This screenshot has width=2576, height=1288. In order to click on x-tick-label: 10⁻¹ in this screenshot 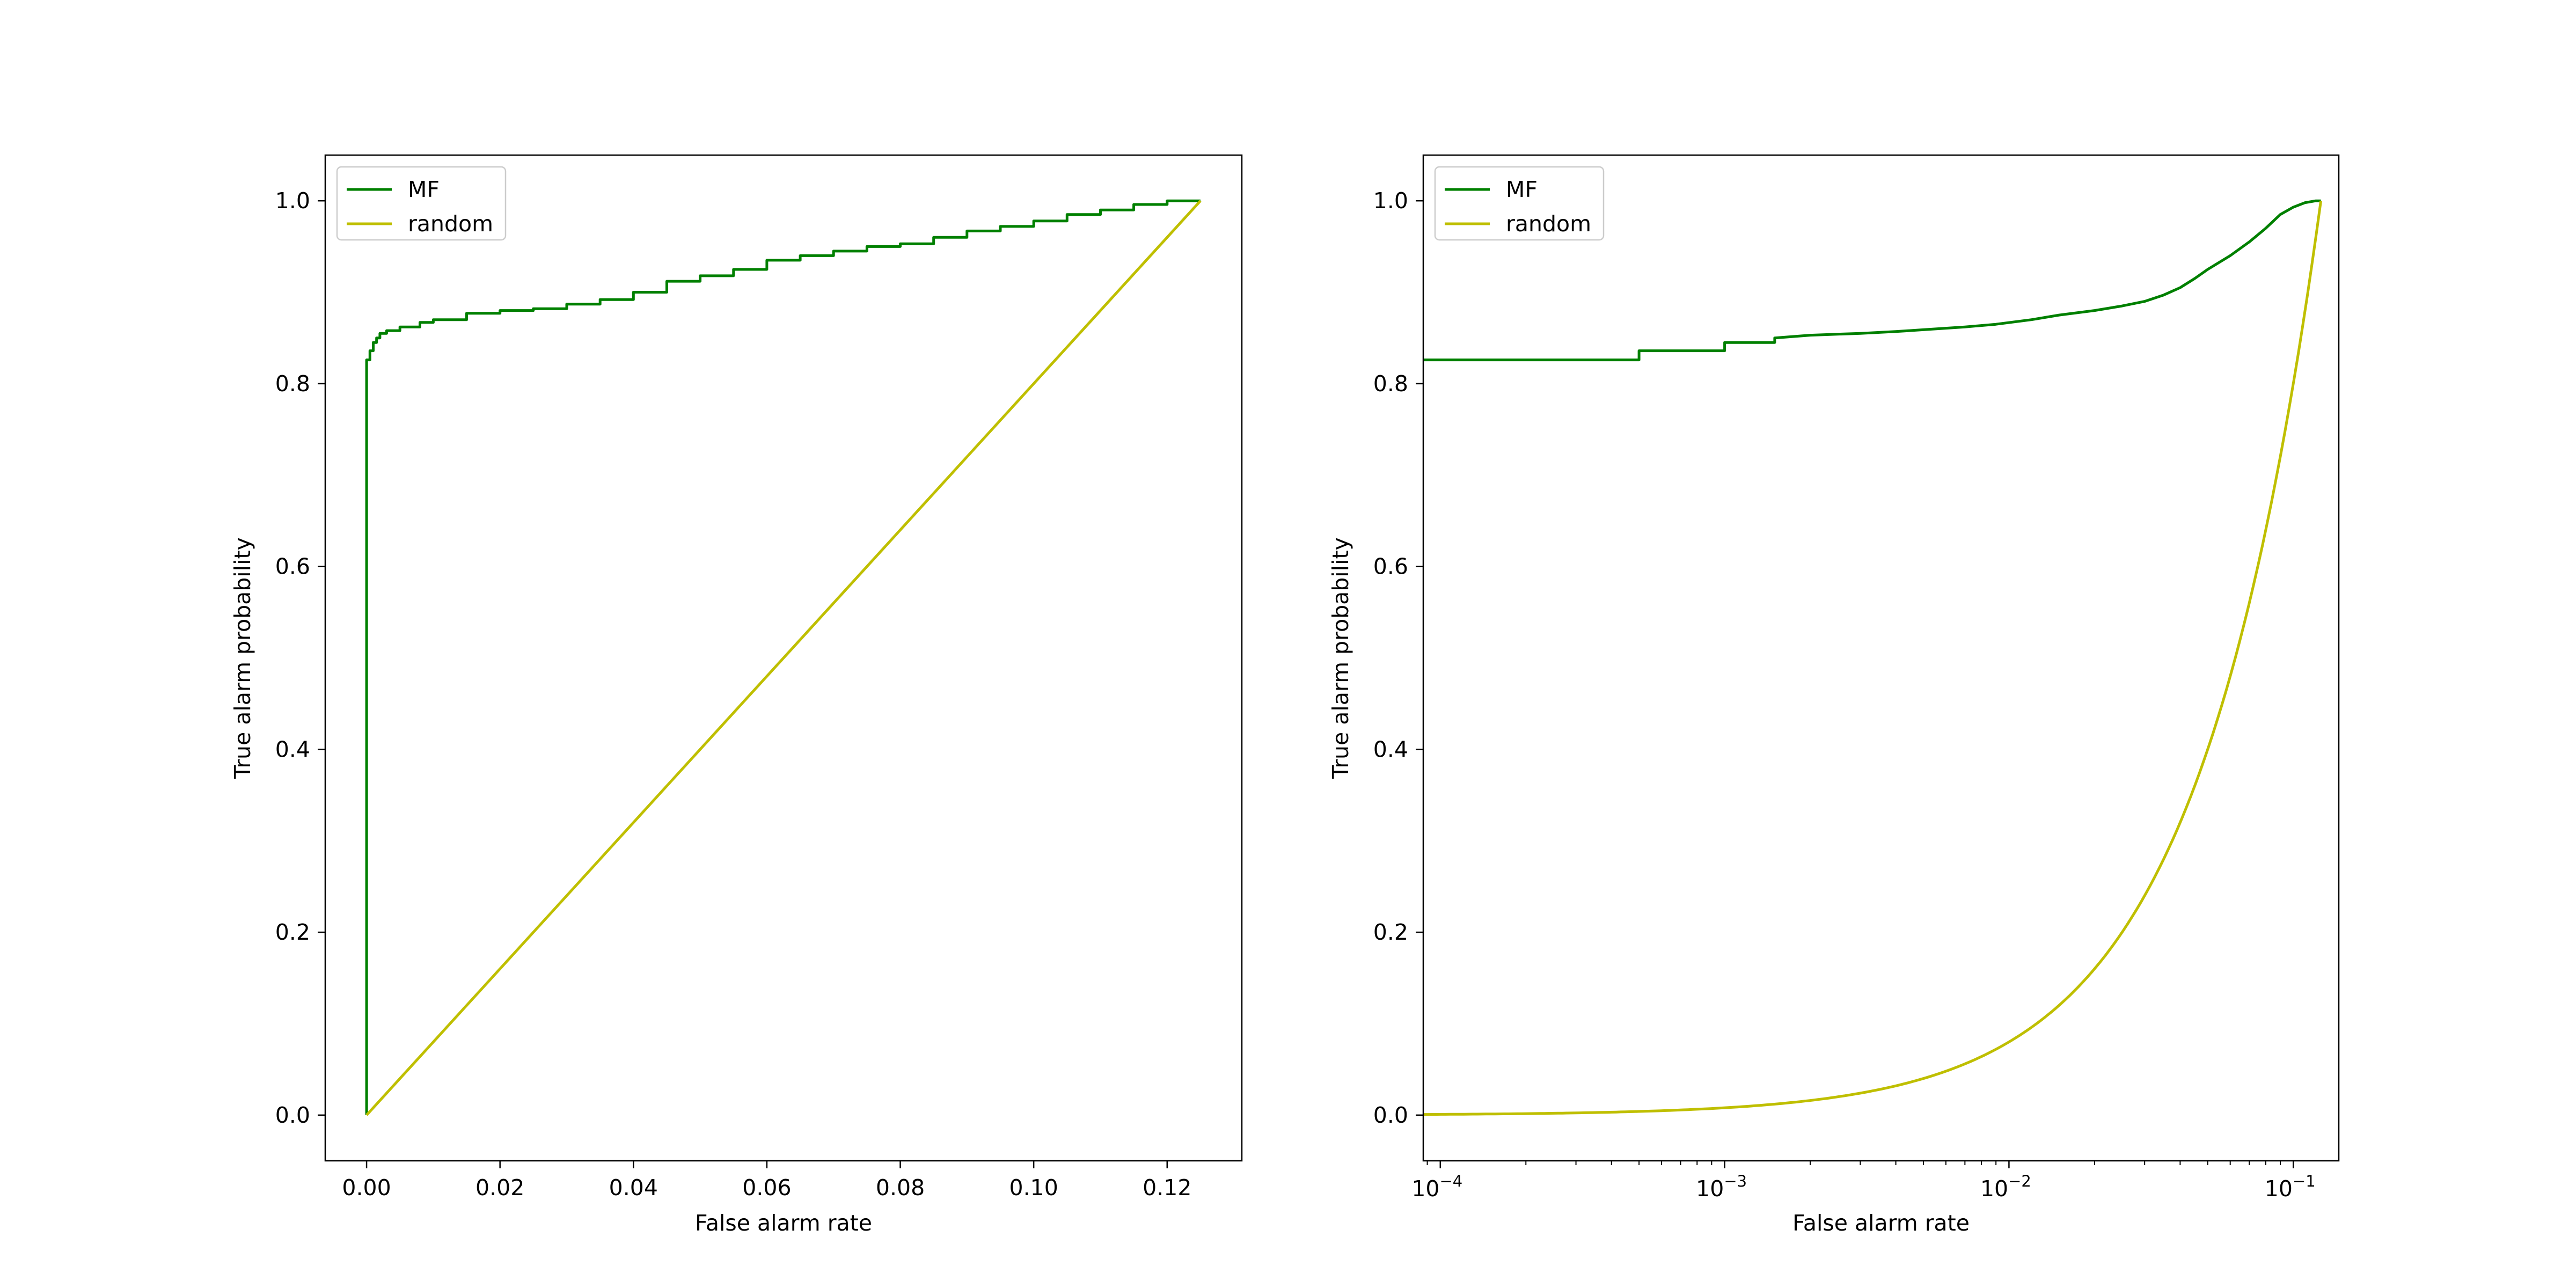, I will do `click(2290, 1187)`.